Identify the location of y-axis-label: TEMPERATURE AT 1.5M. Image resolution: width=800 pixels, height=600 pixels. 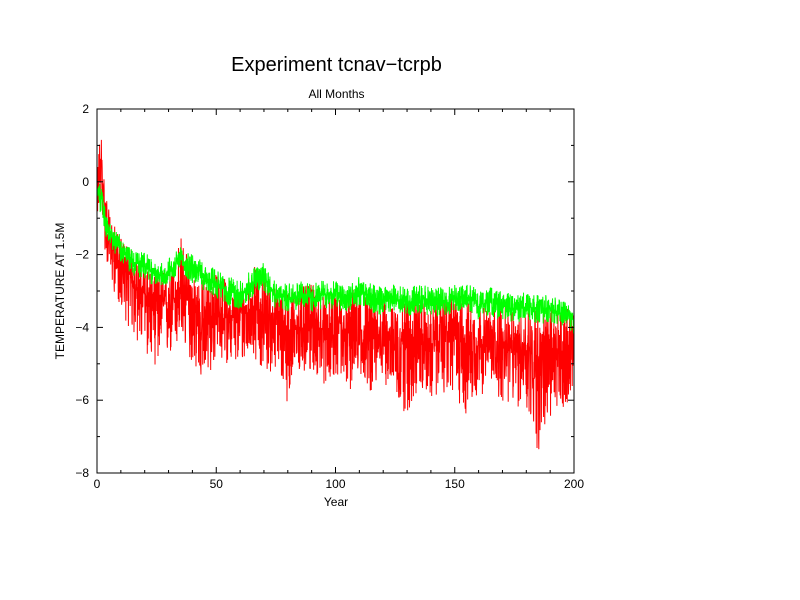
(60, 291).